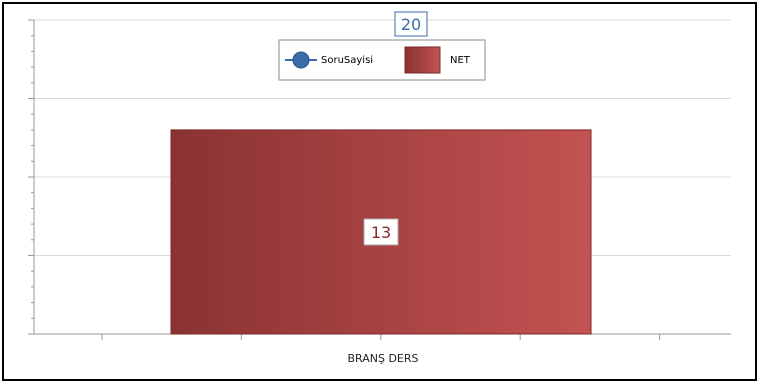  I want to click on bar-data-label: 13, so click(381, 232).